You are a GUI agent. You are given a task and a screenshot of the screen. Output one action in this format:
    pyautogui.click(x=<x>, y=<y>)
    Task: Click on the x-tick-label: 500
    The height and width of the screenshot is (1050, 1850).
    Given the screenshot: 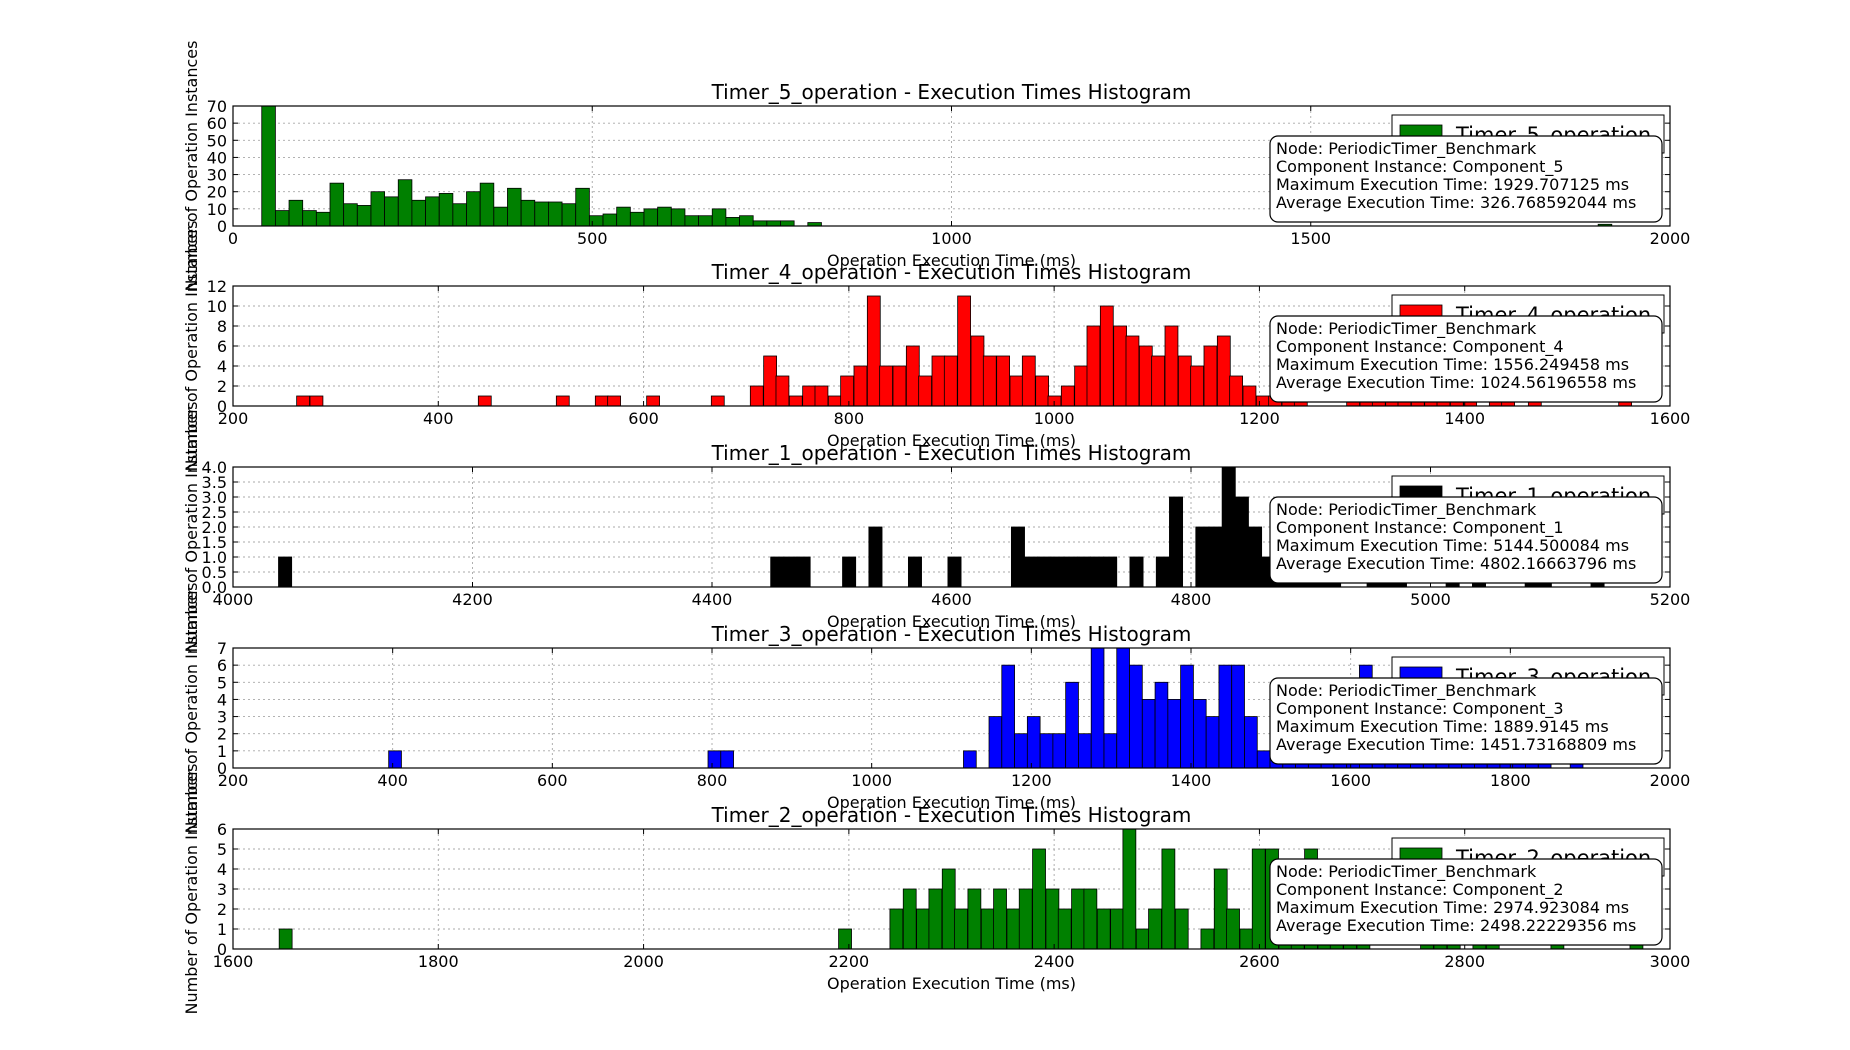 What is the action you would take?
    pyautogui.click(x=592, y=238)
    